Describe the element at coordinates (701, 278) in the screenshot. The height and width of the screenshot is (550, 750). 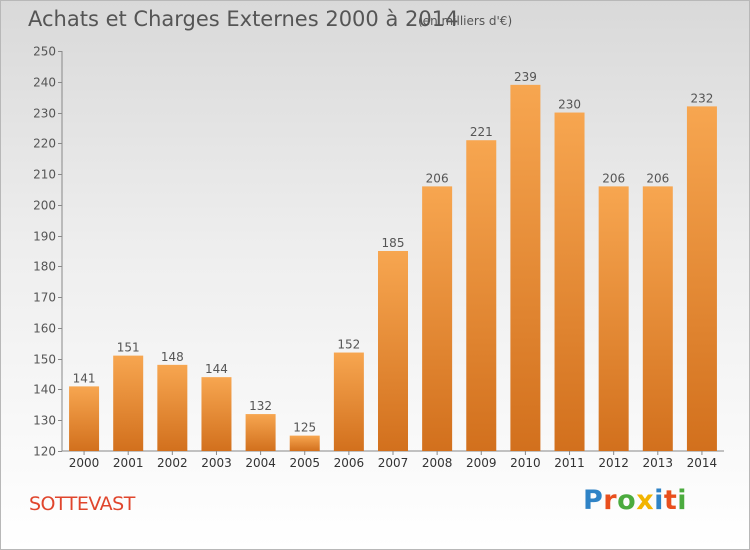
I see `bar-2014` at that location.